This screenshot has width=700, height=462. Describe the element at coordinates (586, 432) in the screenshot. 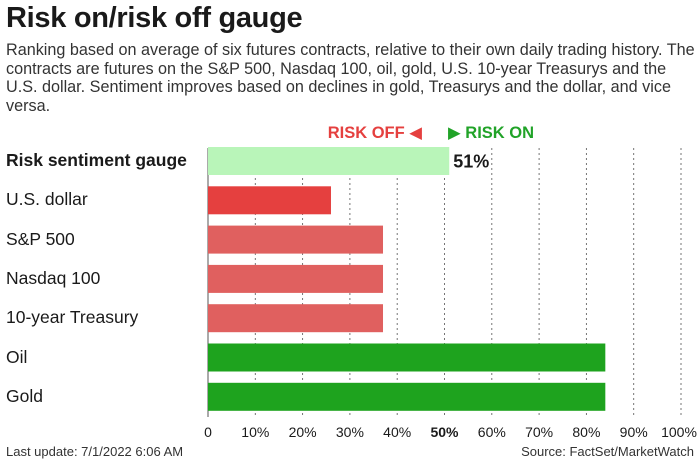

I see `tick-label-80: 80%` at that location.